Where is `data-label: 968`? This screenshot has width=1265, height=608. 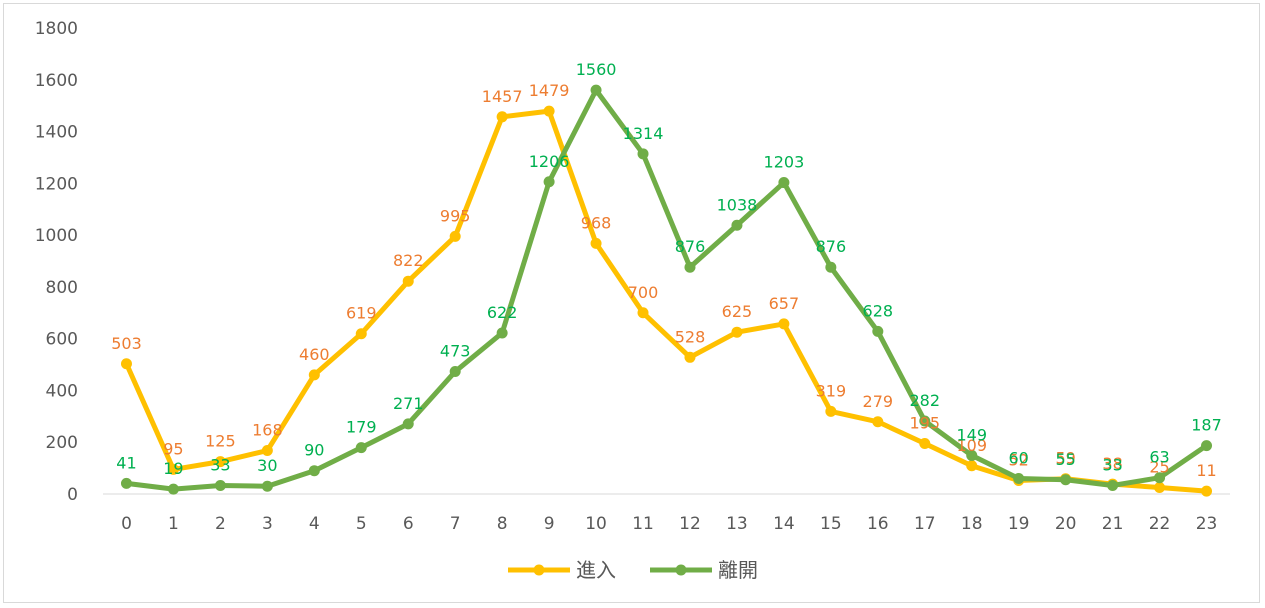 data-label: 968 is located at coordinates (596, 222).